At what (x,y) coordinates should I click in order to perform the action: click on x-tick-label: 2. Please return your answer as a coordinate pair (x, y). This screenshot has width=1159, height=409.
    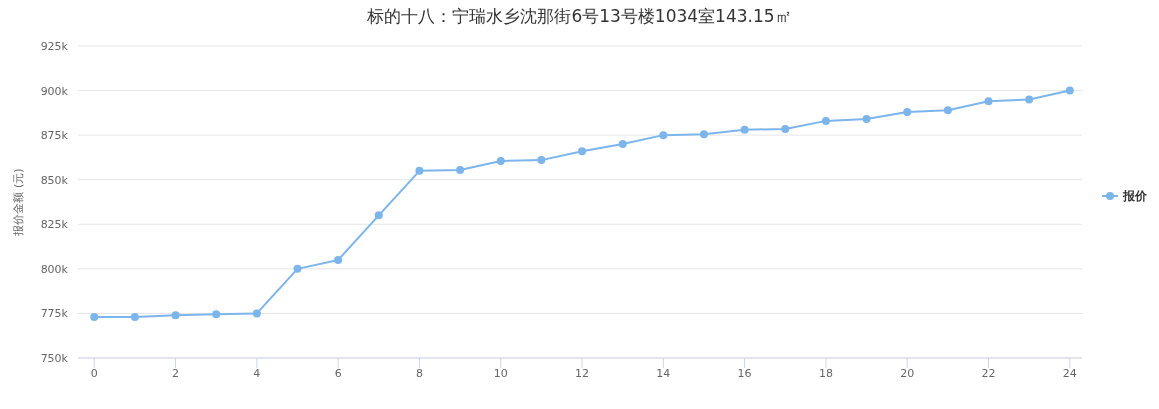
    Looking at the image, I should click on (176, 373).